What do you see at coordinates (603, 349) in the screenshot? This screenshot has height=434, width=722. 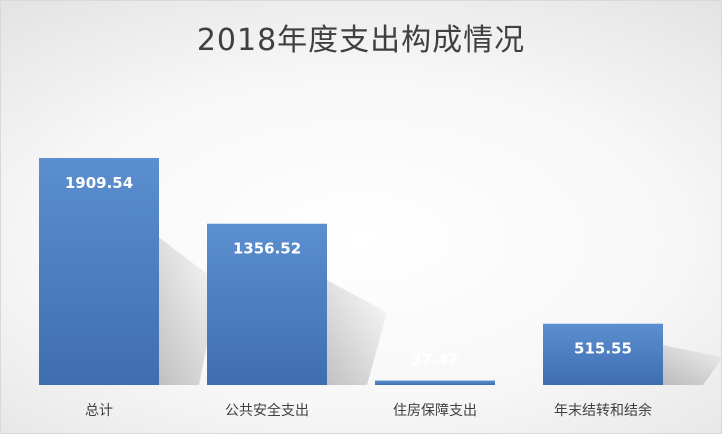 I see `data-label: 515.55` at bounding box center [603, 349].